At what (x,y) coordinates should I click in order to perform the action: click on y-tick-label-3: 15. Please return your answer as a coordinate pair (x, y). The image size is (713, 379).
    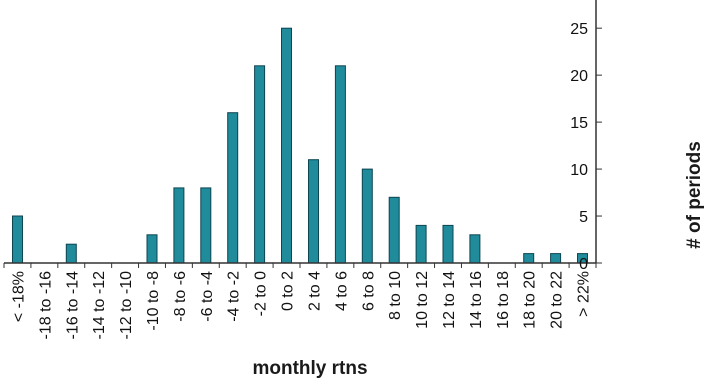
    Looking at the image, I should click on (579, 123).